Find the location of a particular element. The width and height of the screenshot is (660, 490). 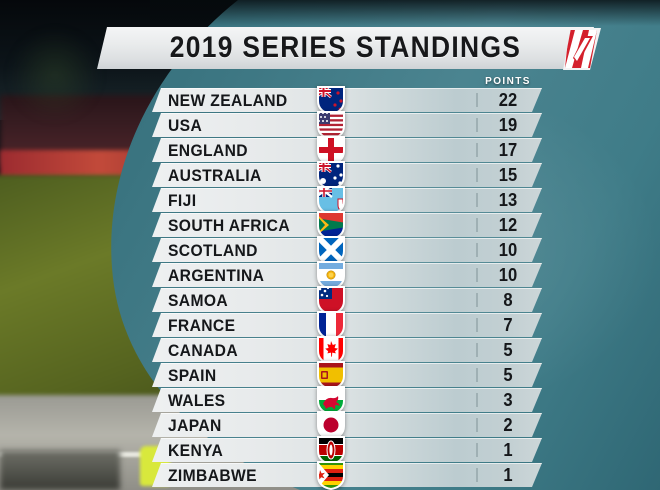

table-row: ENGLAND 17 is located at coordinates (330, 150).